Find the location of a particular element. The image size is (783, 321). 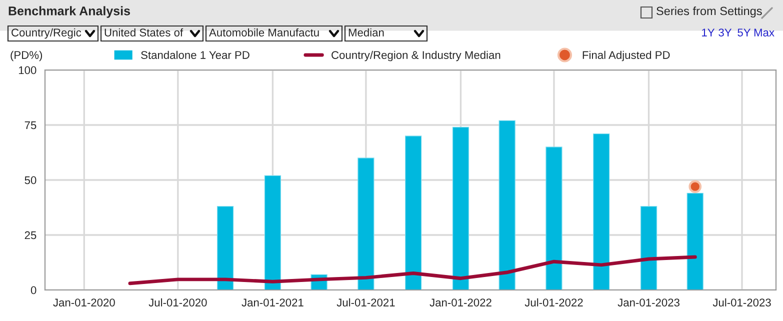

text: Country/Regic is located at coordinates (47, 33).